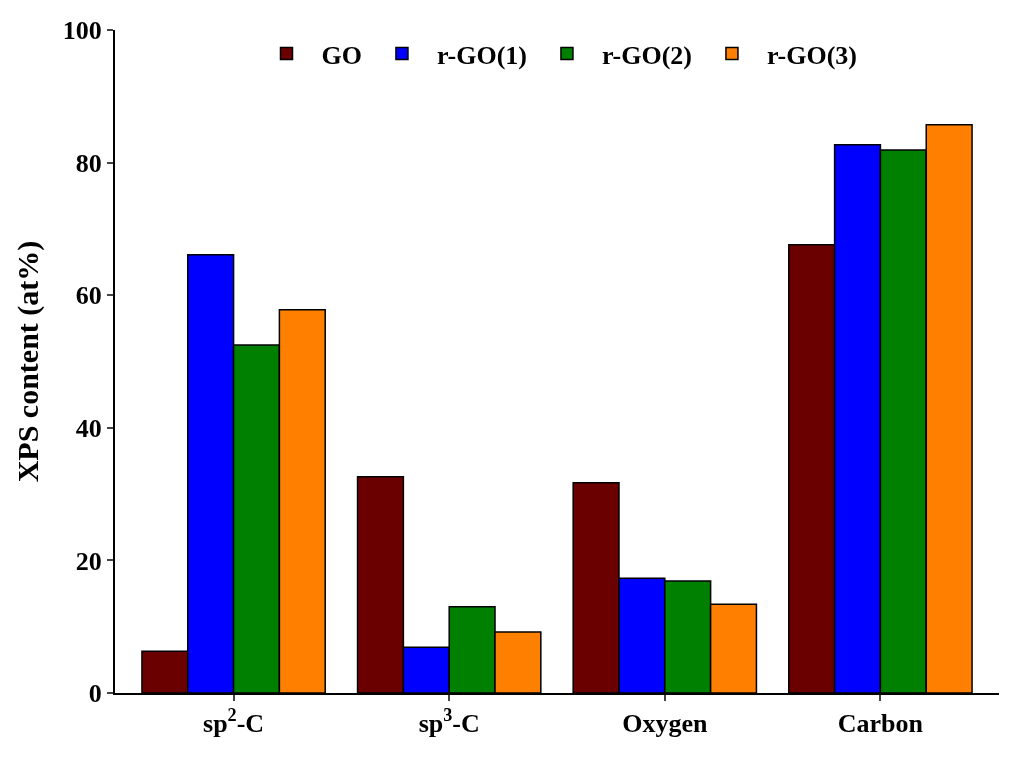  I want to click on y-tick-label: 20, so click(88, 561).